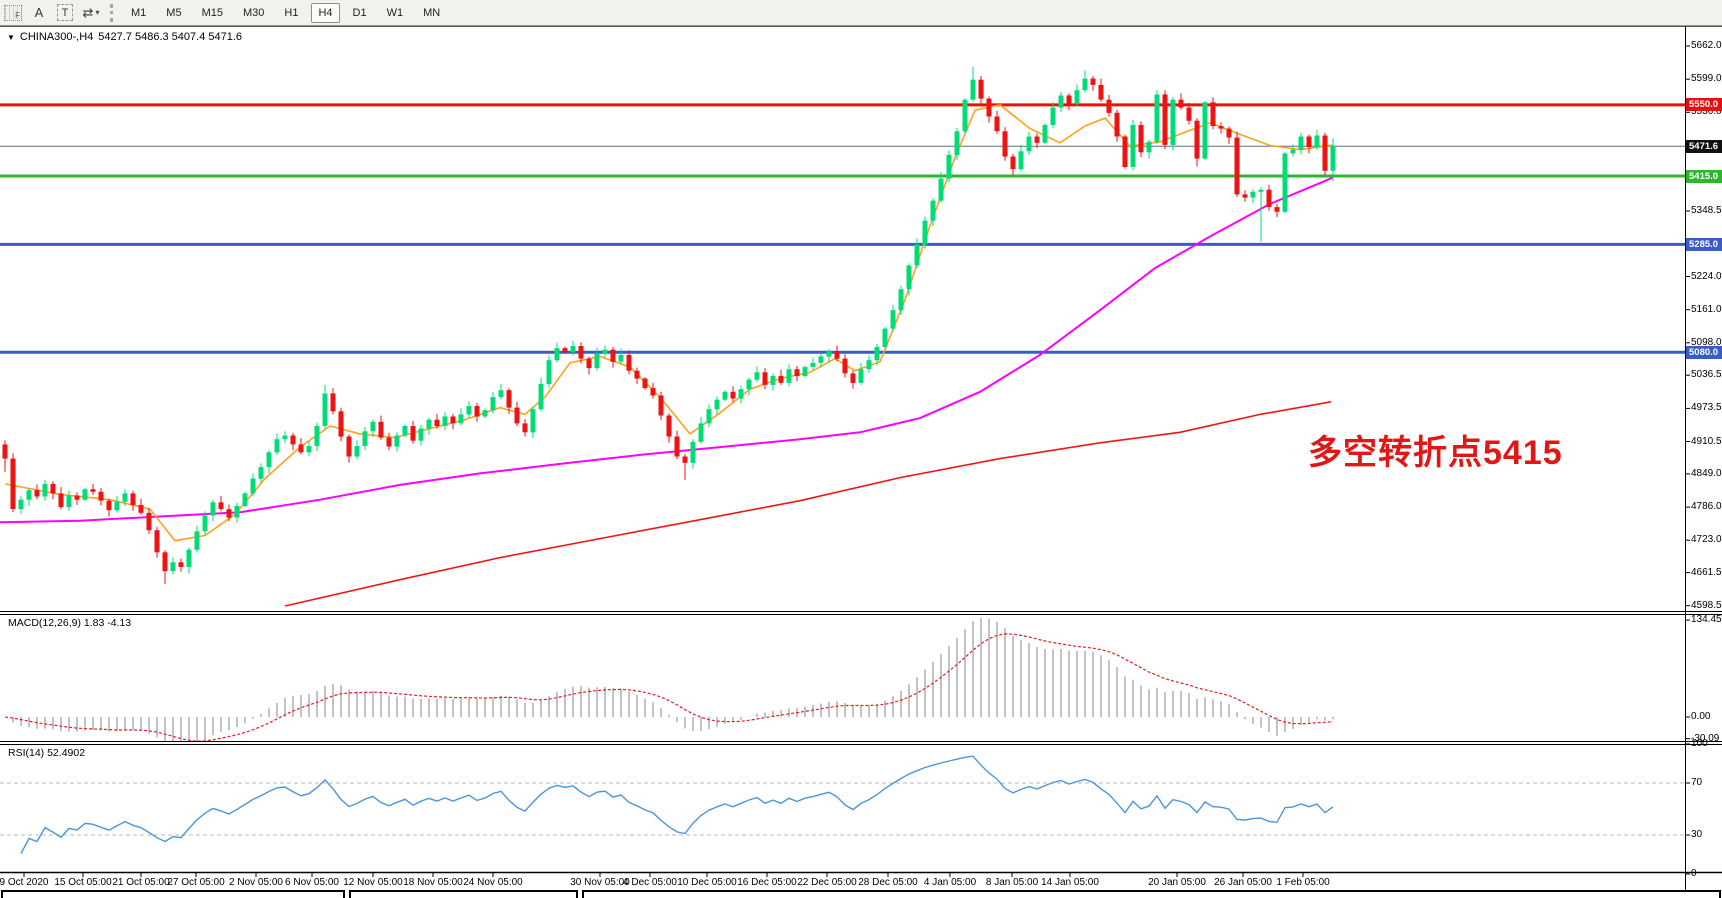  What do you see at coordinates (1706, 309) in the screenshot?
I see `price-tick-label: 5161.0` at bounding box center [1706, 309].